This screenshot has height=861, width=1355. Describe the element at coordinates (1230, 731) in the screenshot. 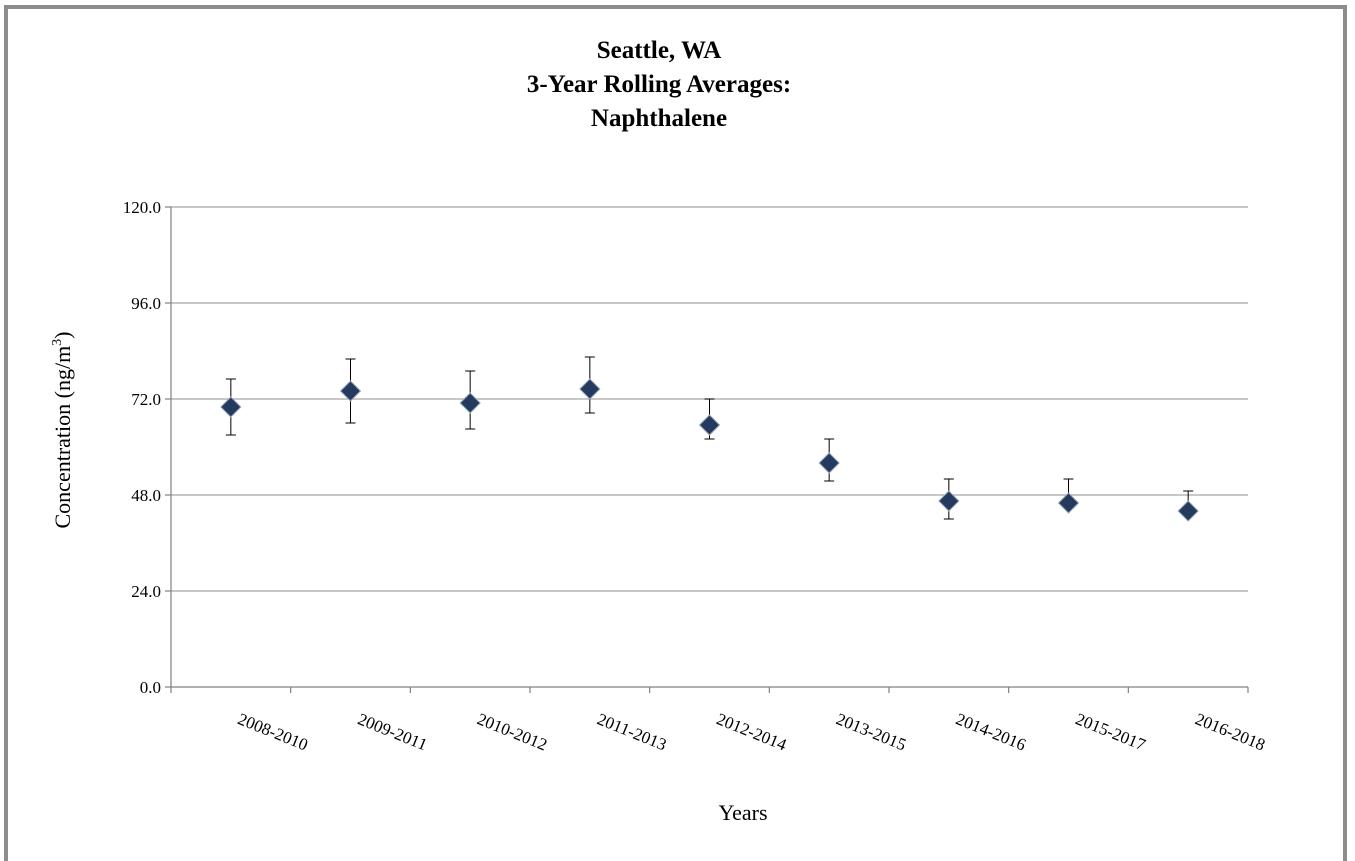

I see `x-tick-label: 2016-2018` at that location.